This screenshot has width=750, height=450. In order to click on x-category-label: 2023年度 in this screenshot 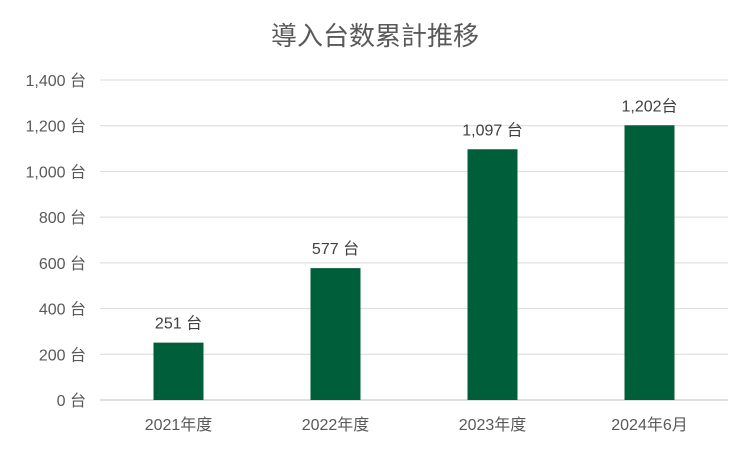, I will do `click(493, 425)`.